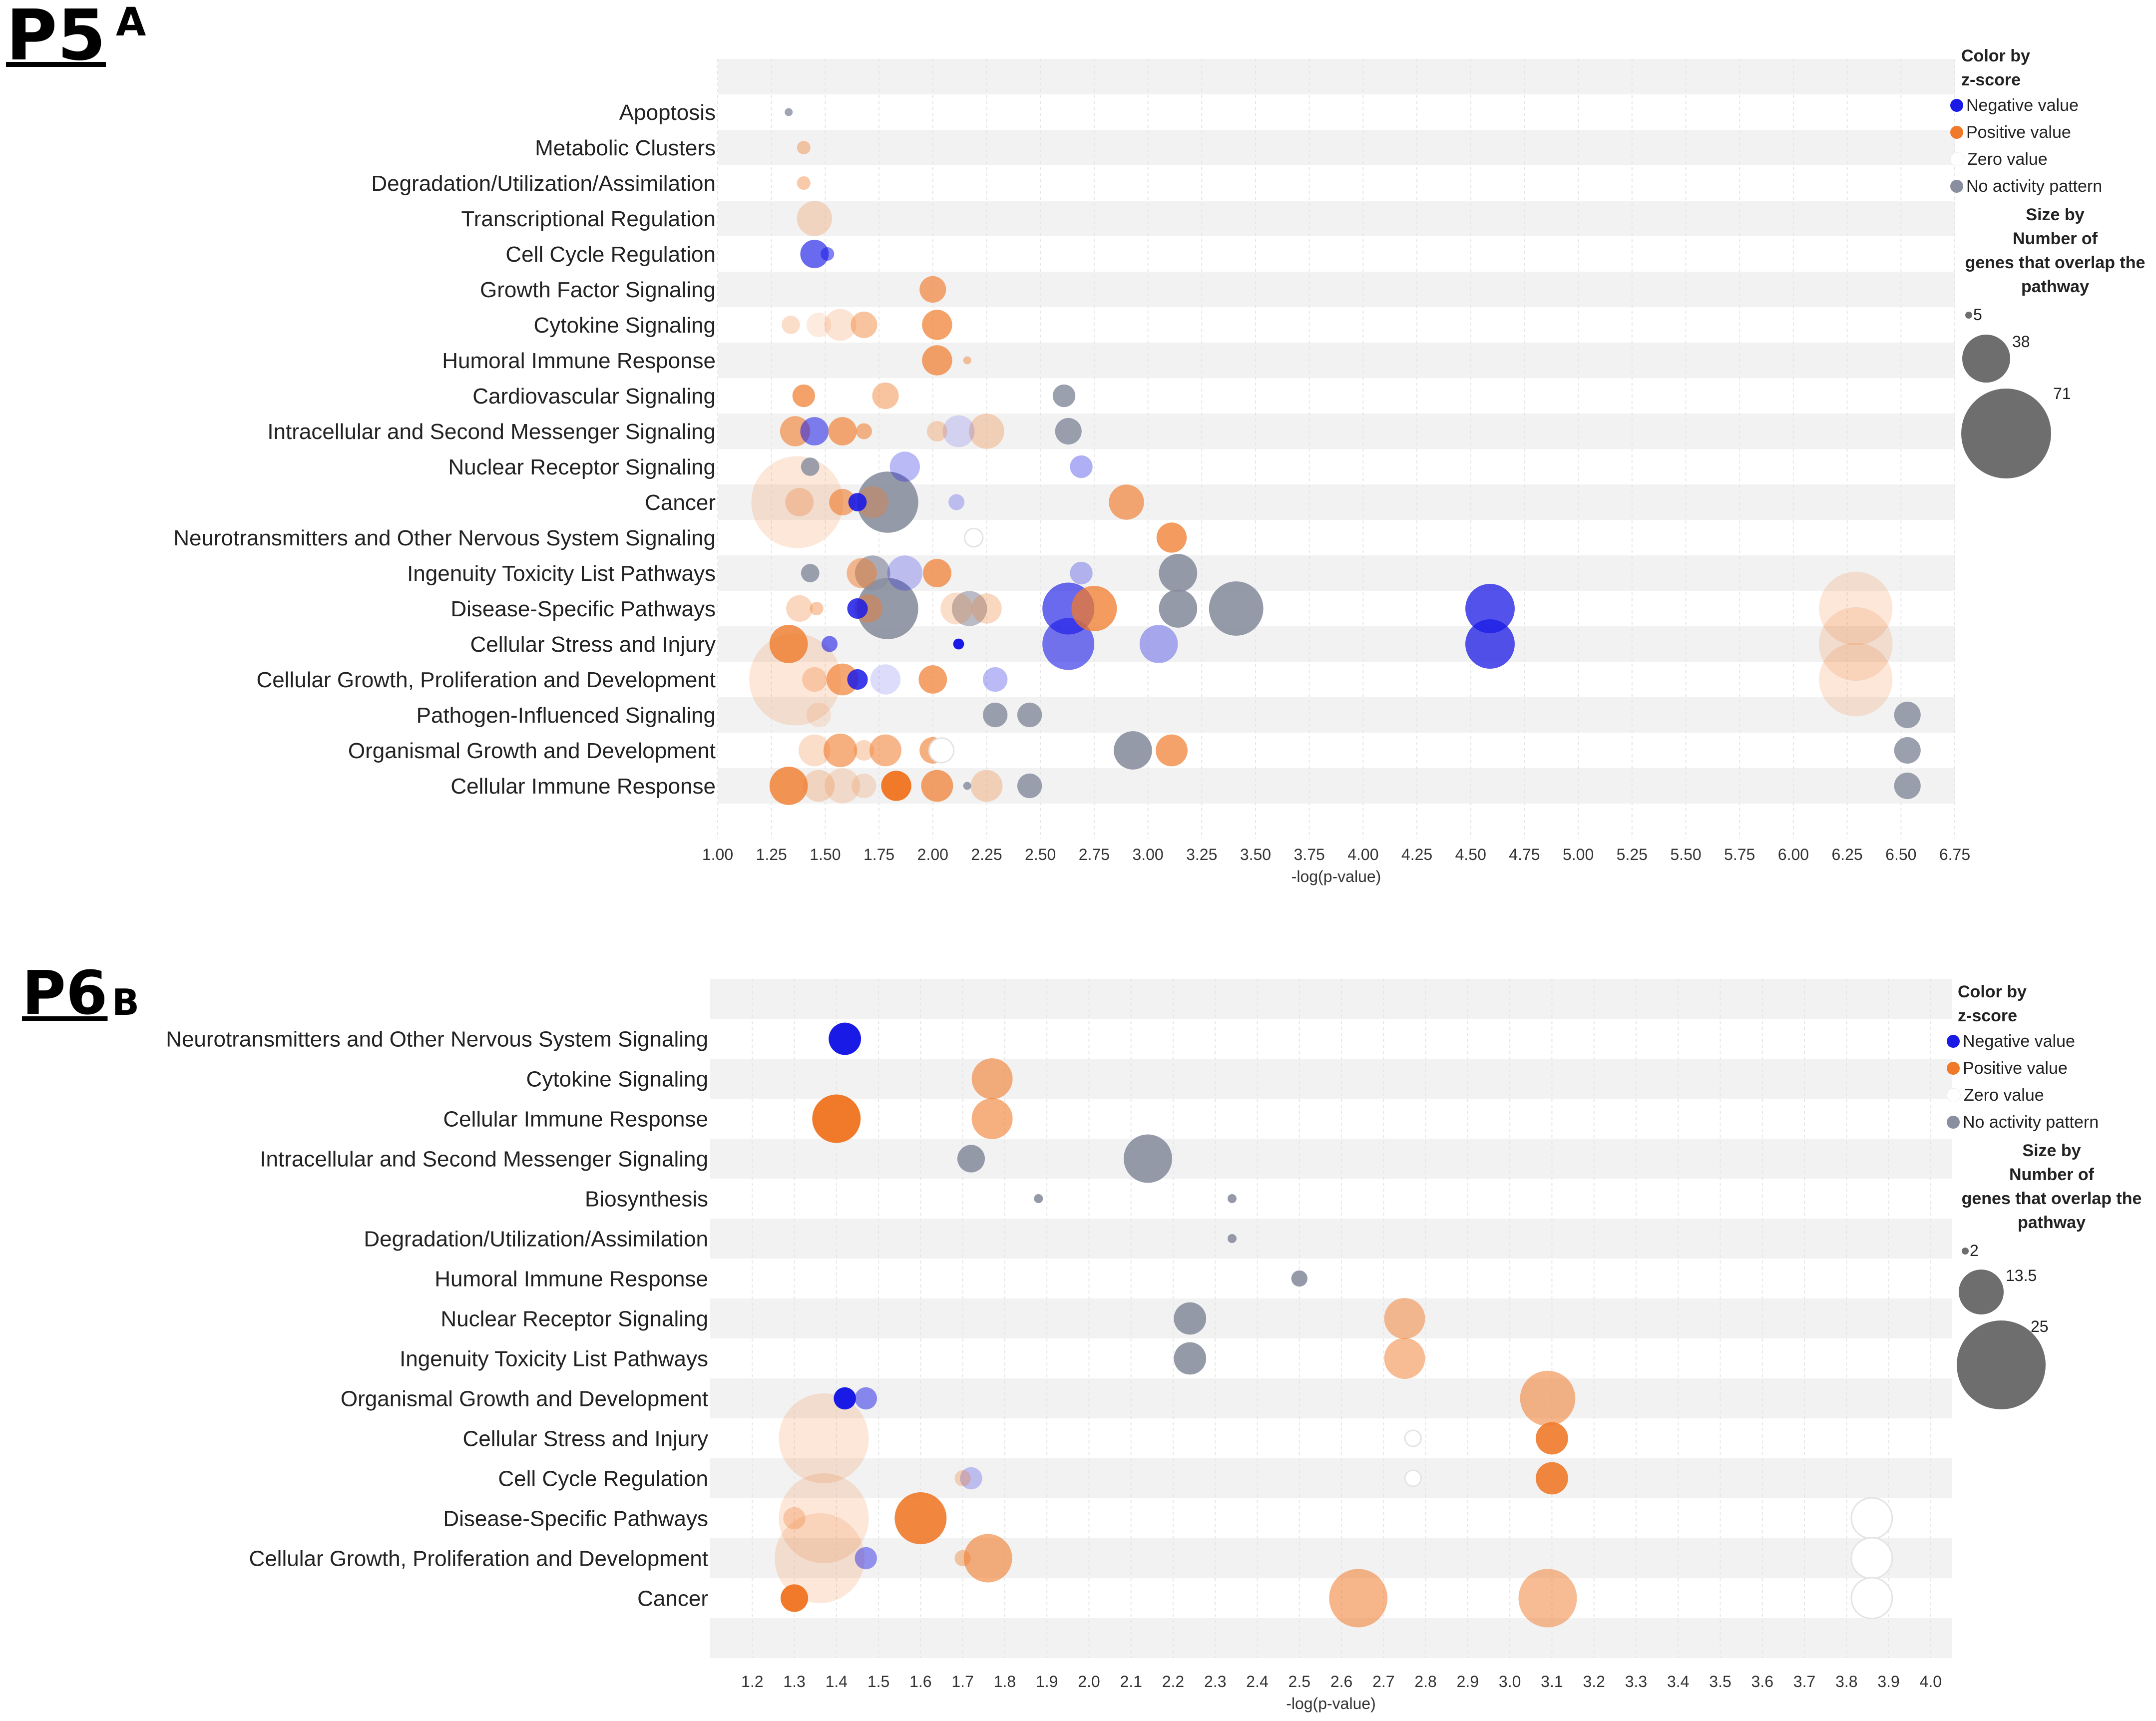  What do you see at coordinates (804, 183) in the screenshot?
I see `chart-a-bubble-degradation-utilization-assimilation` at bounding box center [804, 183].